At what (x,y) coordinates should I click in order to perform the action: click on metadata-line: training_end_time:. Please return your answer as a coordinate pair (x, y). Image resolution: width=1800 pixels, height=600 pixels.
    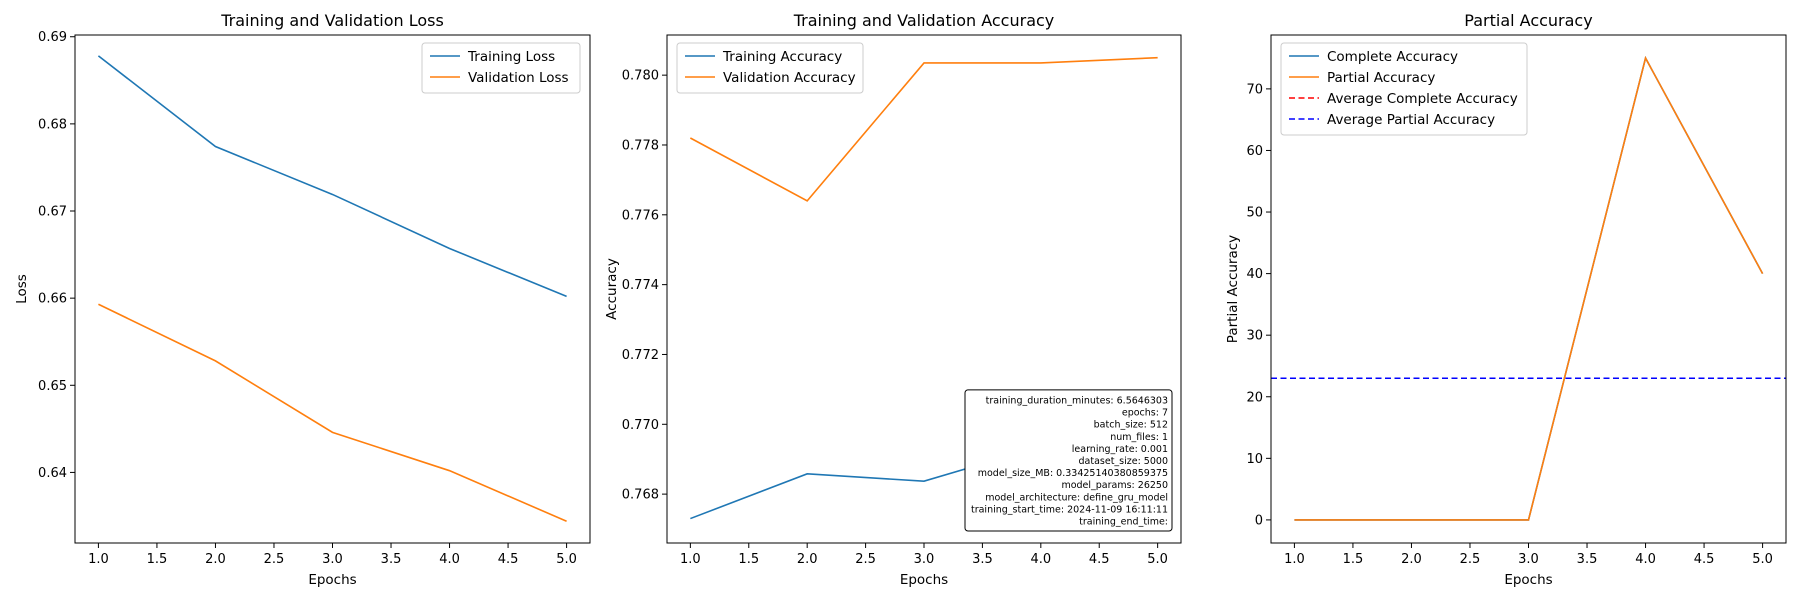
    Looking at the image, I should click on (1123, 522).